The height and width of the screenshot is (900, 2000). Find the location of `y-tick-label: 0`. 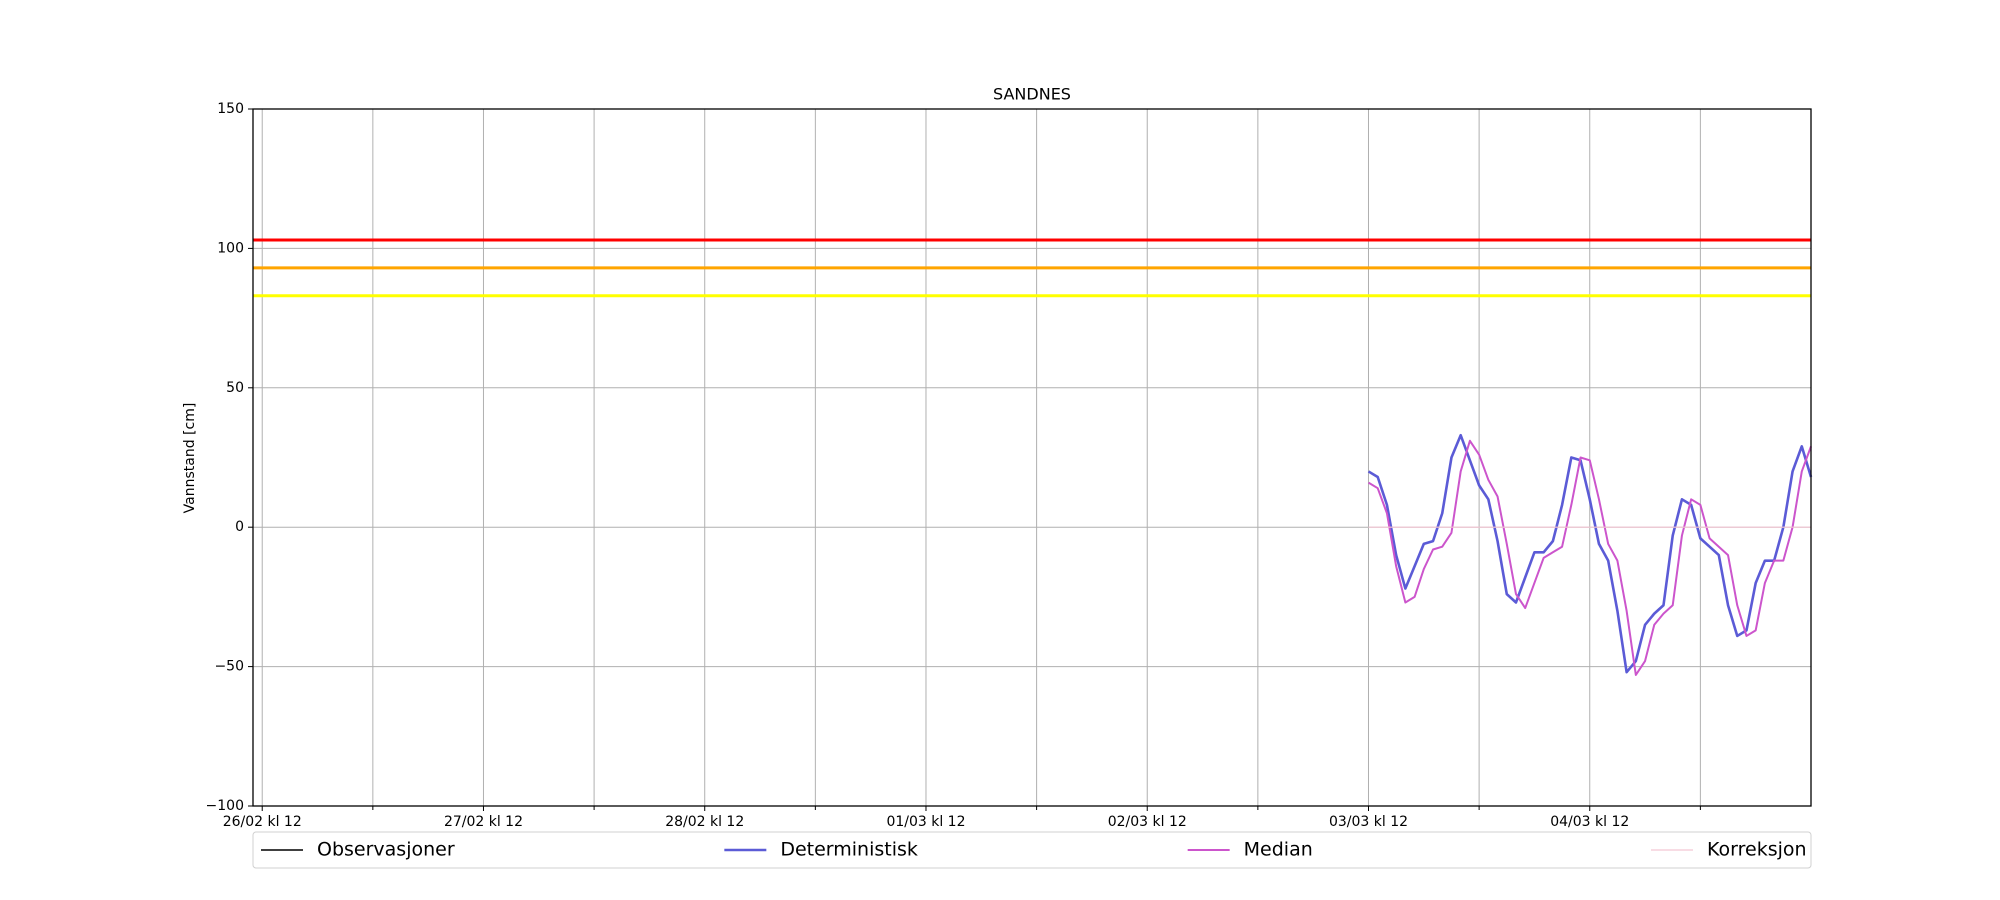

y-tick-label: 0 is located at coordinates (239, 527).